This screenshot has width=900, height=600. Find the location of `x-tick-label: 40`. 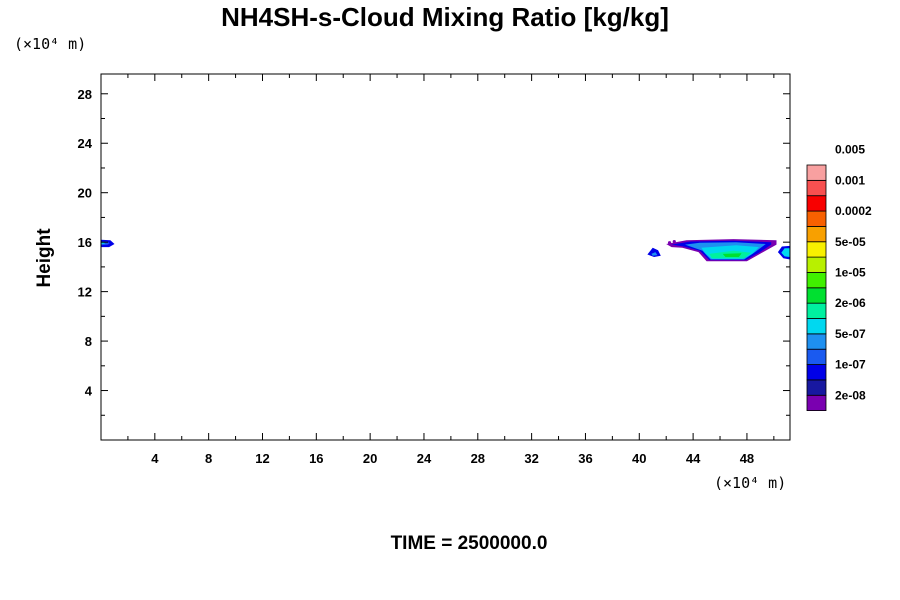

x-tick-label: 40 is located at coordinates (639, 458).